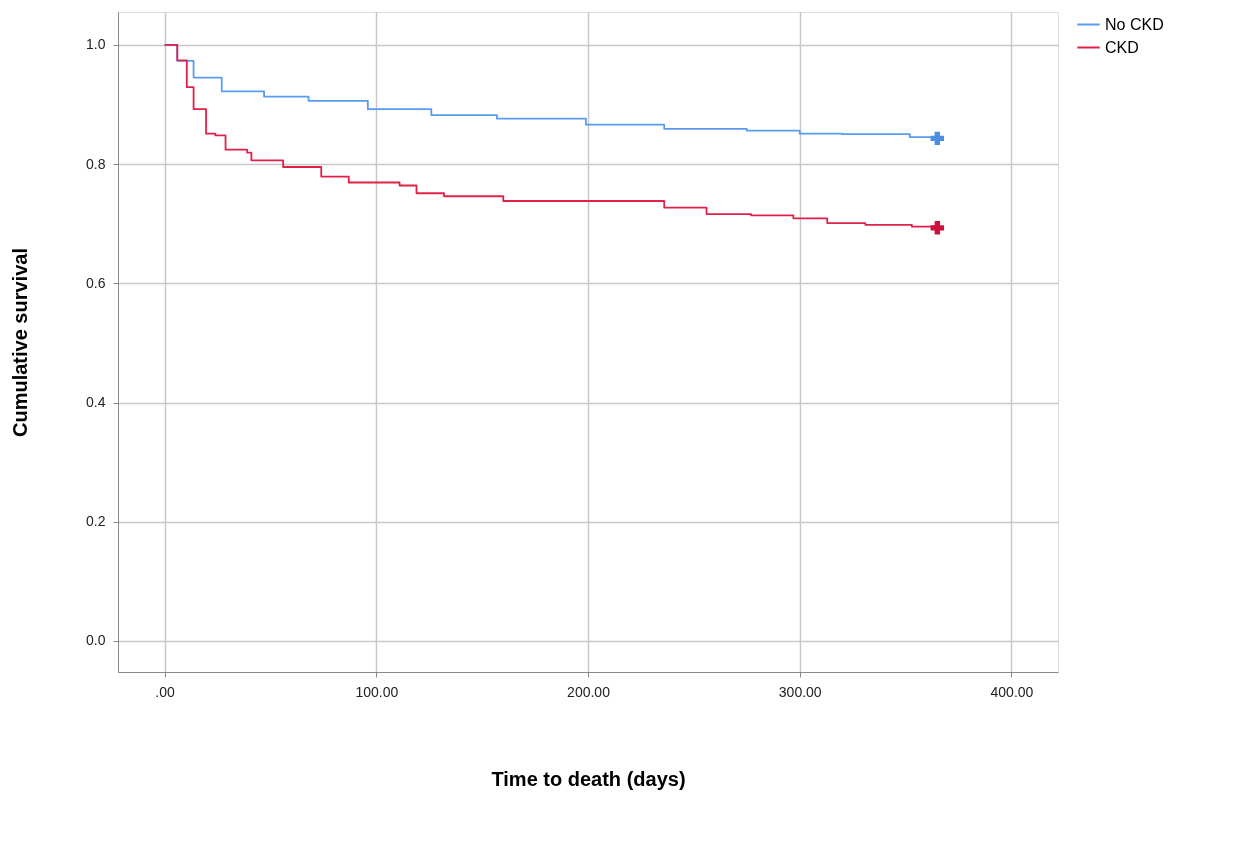 The height and width of the screenshot is (852, 1258). Describe the element at coordinates (1134, 24) in the screenshot. I see `legend-label: No CKD` at that location.